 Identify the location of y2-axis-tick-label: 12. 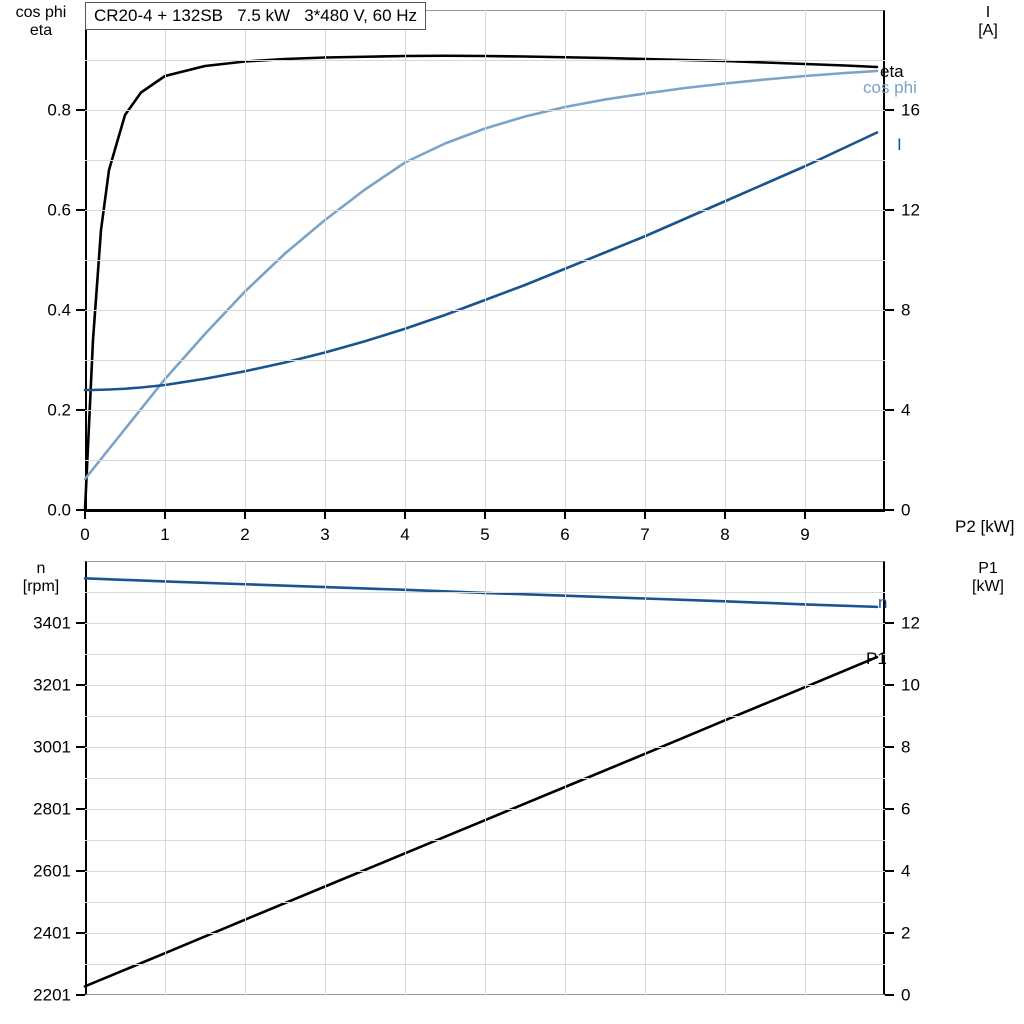
(910, 623).